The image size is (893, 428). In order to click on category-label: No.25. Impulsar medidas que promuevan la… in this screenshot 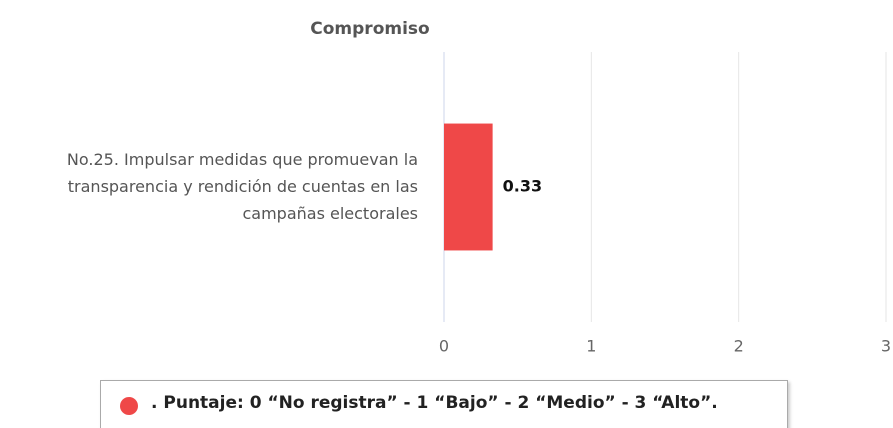, I will do `click(242, 186)`.